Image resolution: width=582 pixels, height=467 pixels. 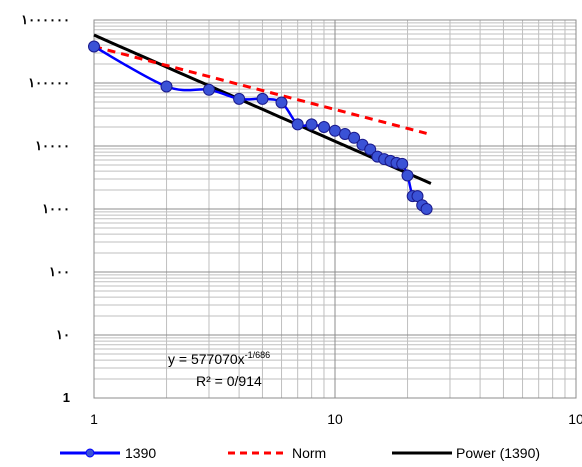 I want to click on legend-item-norm: Norm, so click(x=277, y=453).